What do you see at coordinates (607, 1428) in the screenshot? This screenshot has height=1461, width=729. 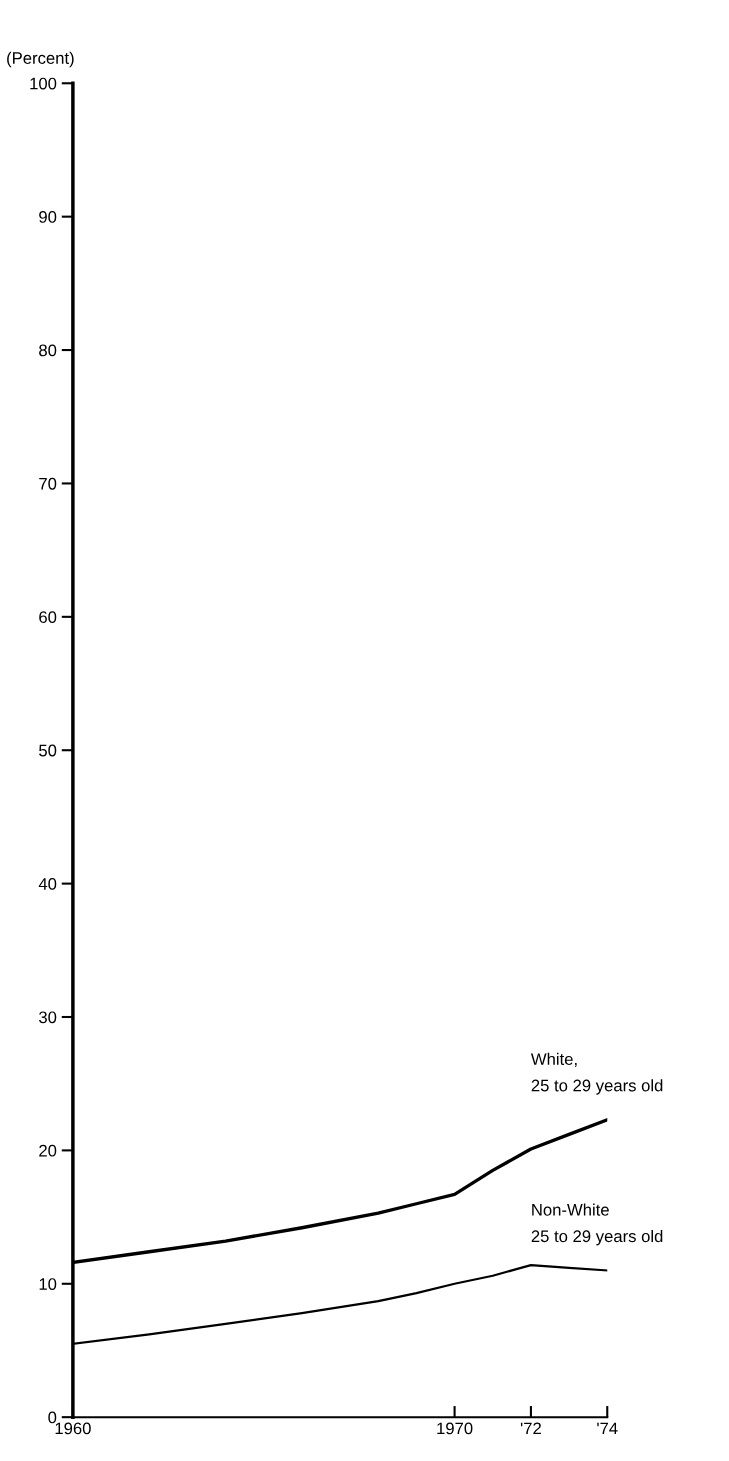 I see `x-tick-label: '74` at bounding box center [607, 1428].